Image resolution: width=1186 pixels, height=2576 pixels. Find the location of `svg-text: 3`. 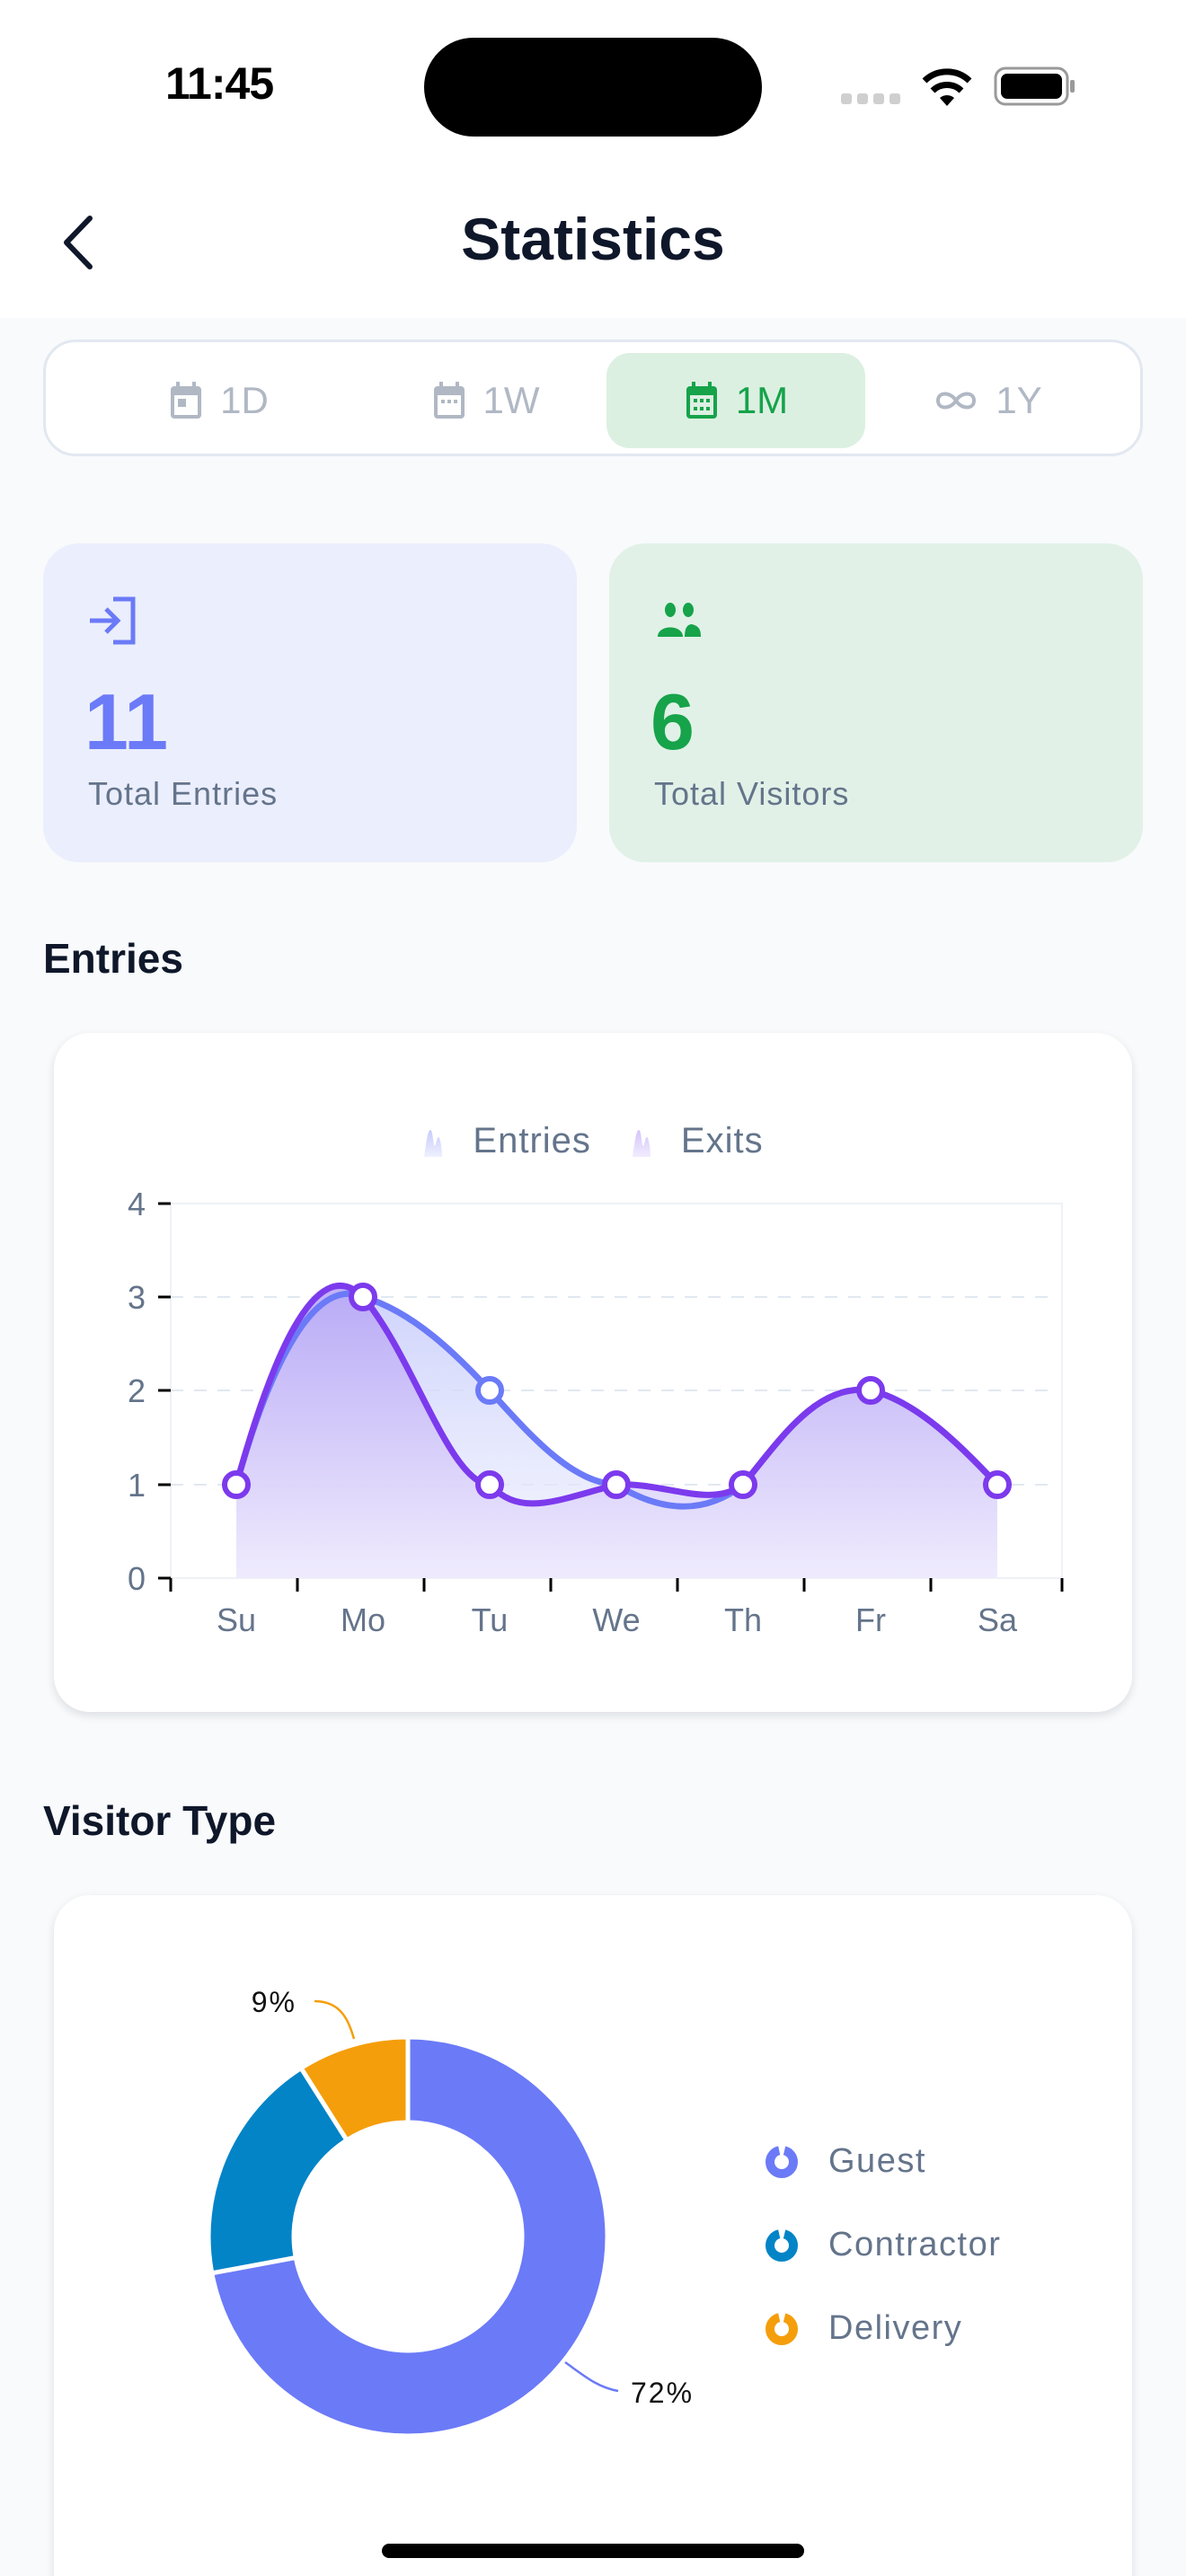

svg-text: 3 is located at coordinates (137, 1297).